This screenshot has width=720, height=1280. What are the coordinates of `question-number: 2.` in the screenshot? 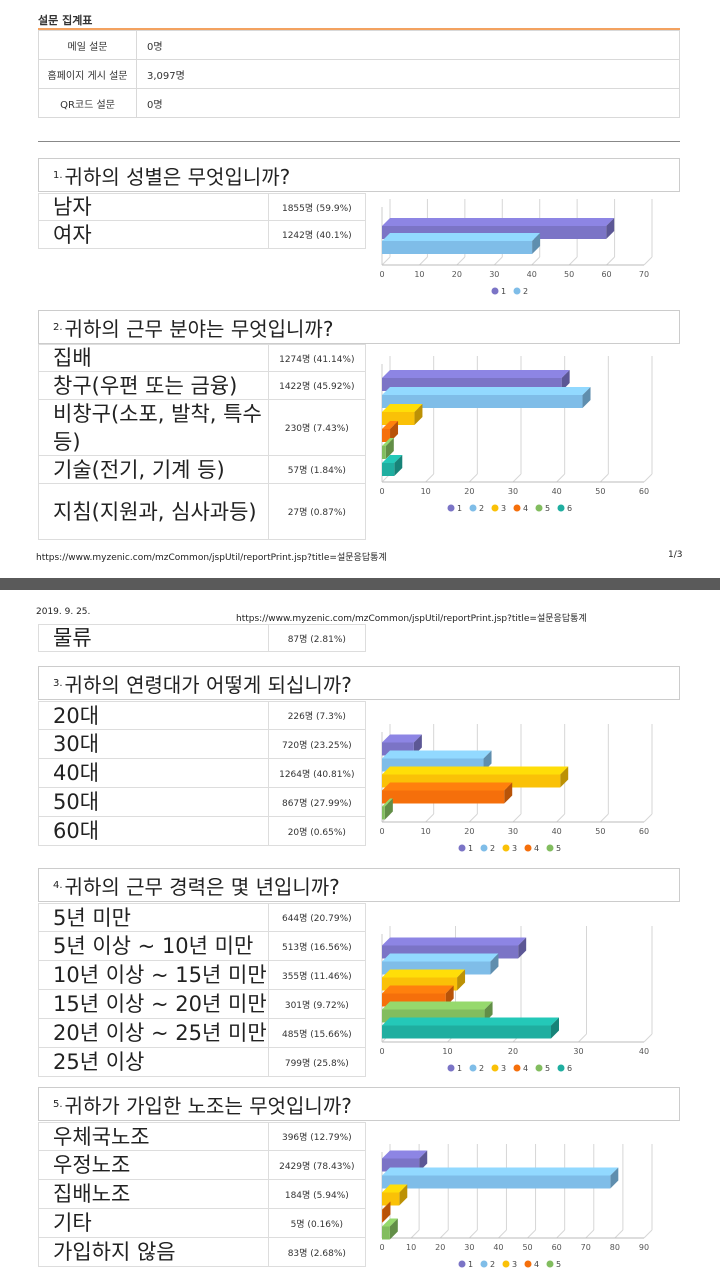 It's located at (58, 327).